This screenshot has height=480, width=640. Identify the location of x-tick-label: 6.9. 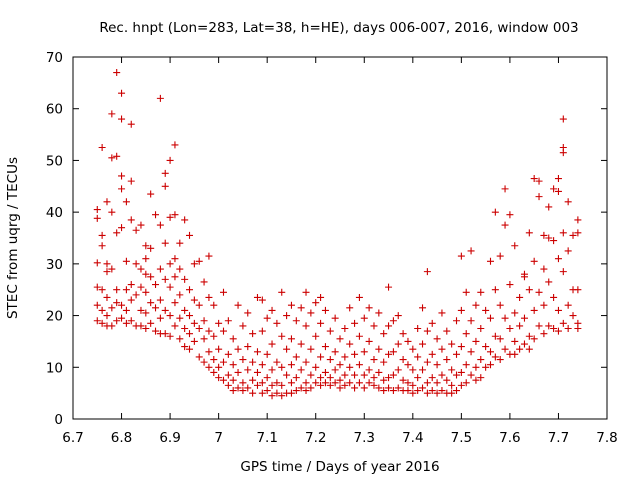
(169, 438).